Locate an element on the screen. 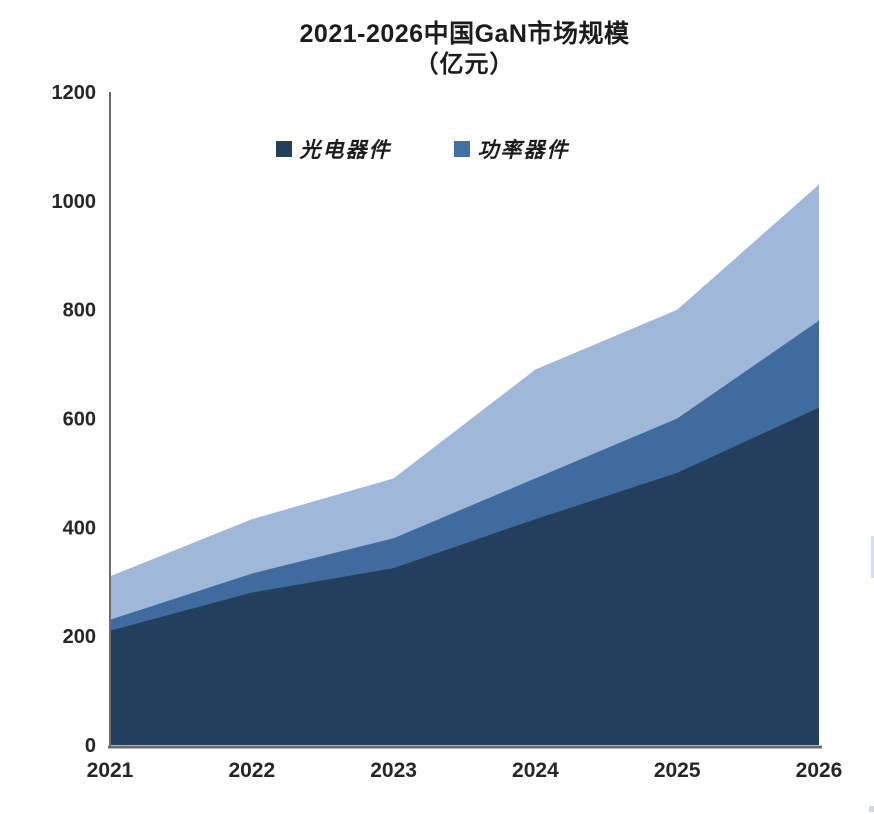 This screenshot has width=874, height=814. chart-title-block: 2021-2026中国GaN市场规模 （亿元） is located at coordinates (464, 49).